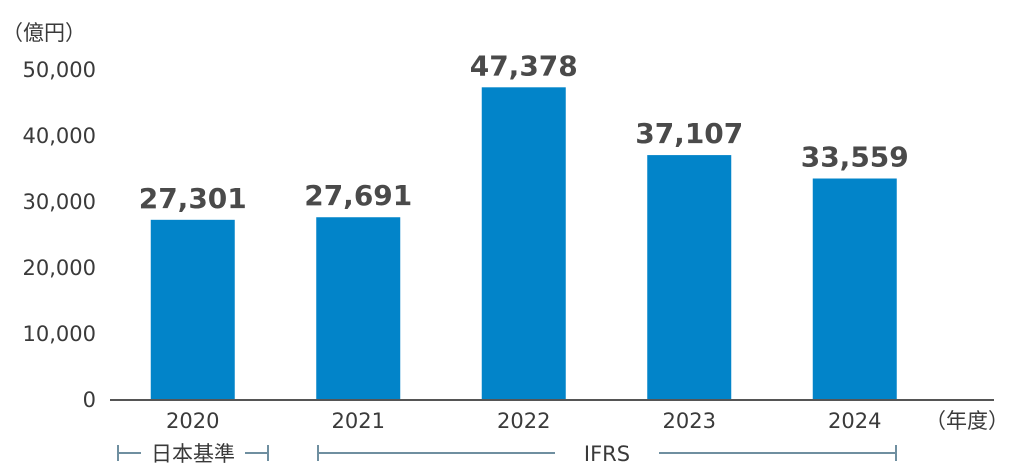 This screenshot has width=1017, height=470. I want to click on x-tick-label-2021: 2021, so click(358, 421).